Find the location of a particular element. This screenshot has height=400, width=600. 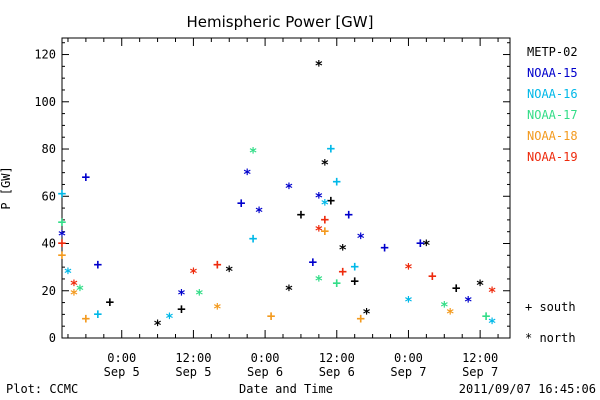

legend-item: NOAA-19 is located at coordinates (552, 157).